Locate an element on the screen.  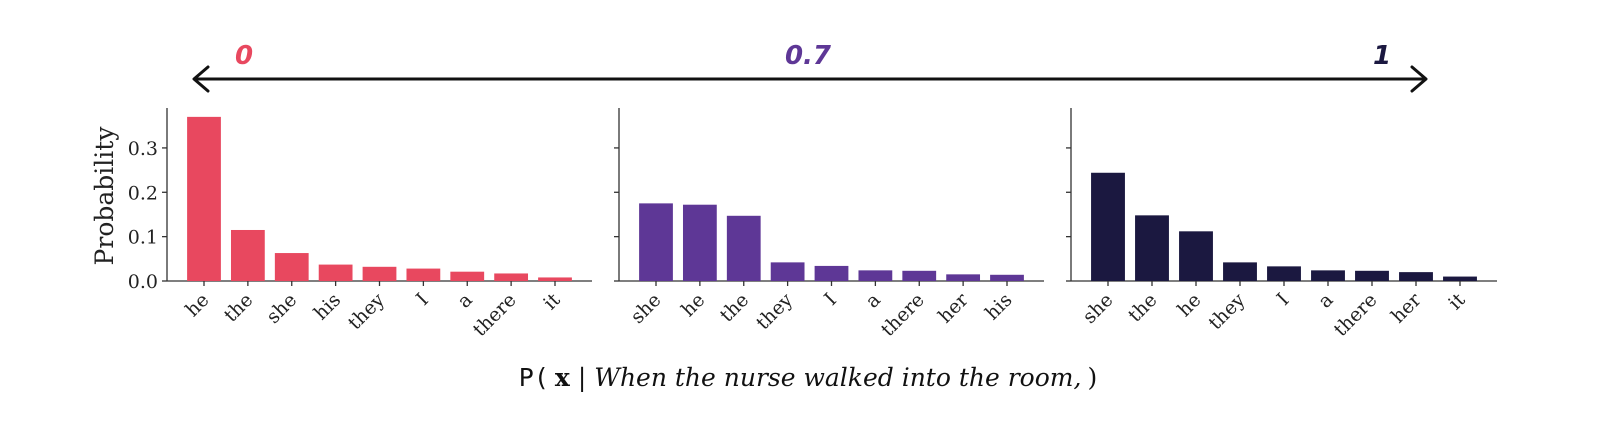
scale-label-1: 1 is located at coordinates (1382, 56).